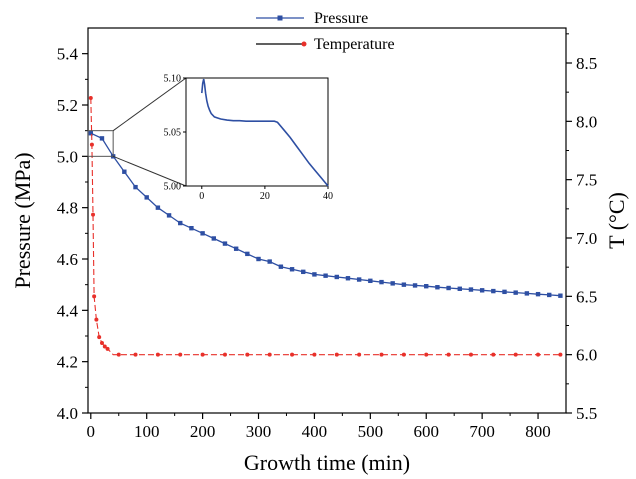 The image size is (636, 479). I want to click on inset-x-tick-label: 0, so click(201, 196).